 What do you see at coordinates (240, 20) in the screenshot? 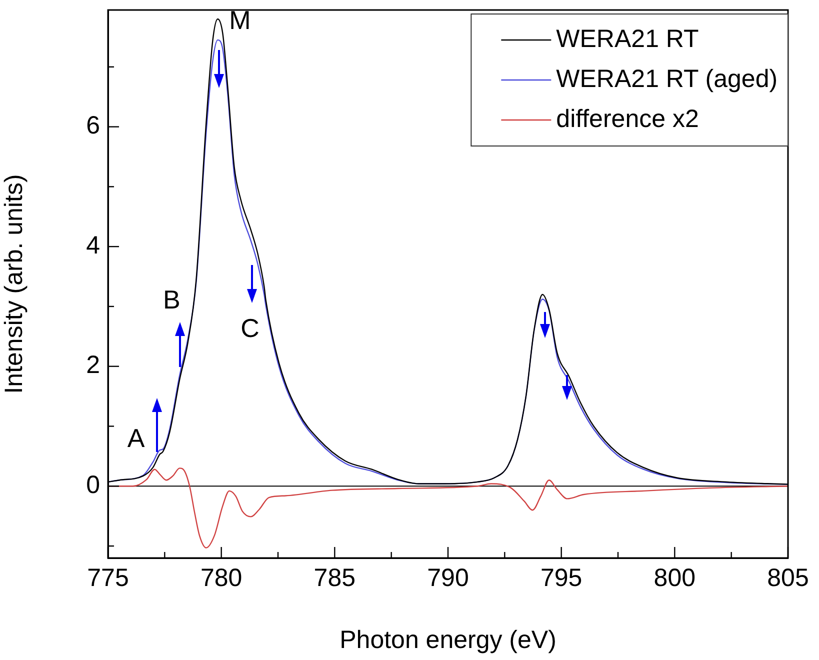
I see `annotation: M` at bounding box center [240, 20].